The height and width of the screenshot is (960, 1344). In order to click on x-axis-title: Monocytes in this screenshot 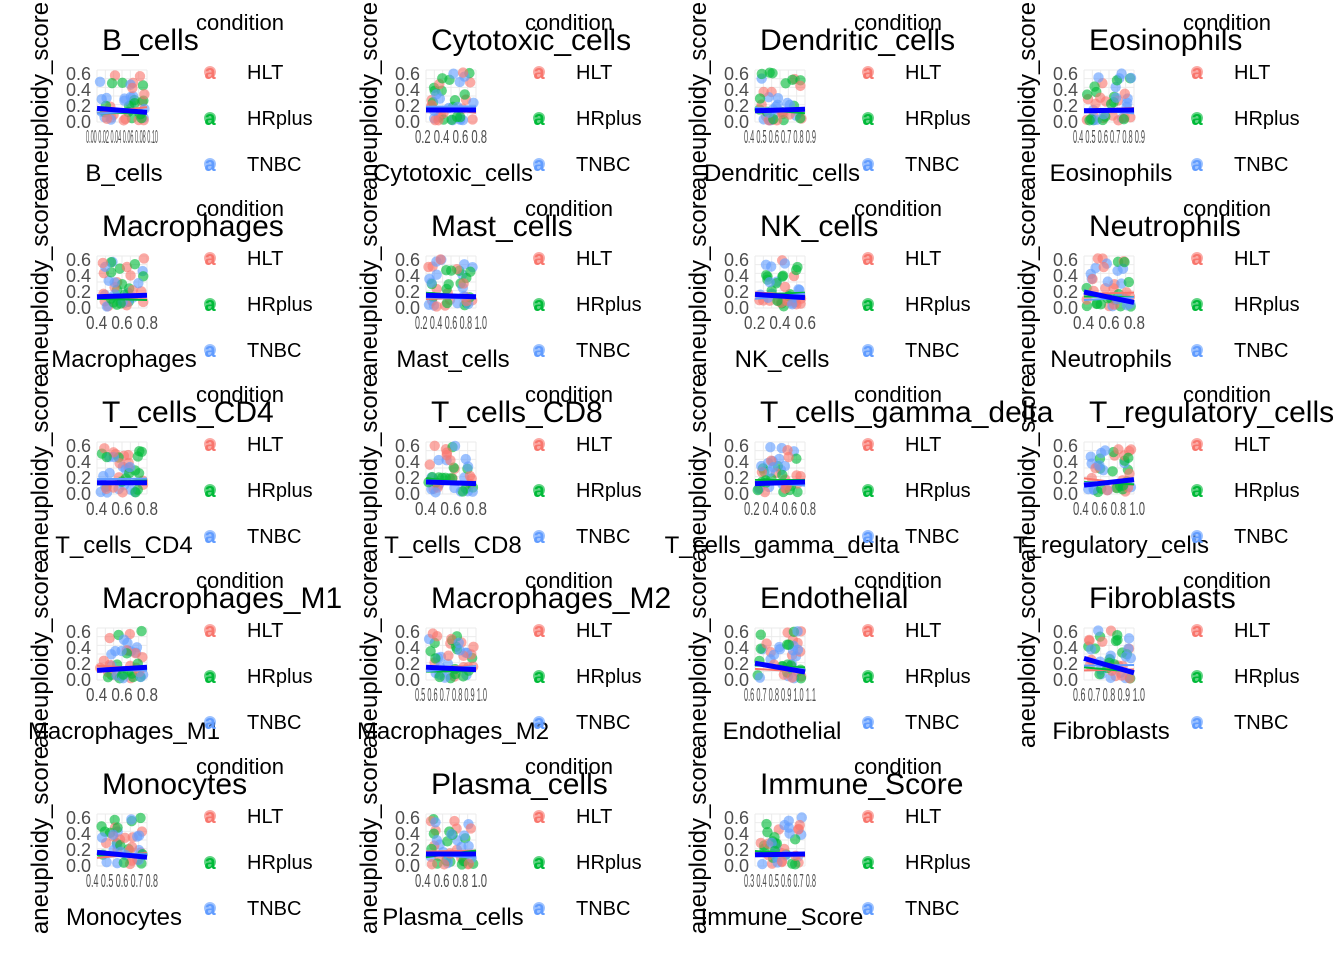, I will do `click(124, 917)`.